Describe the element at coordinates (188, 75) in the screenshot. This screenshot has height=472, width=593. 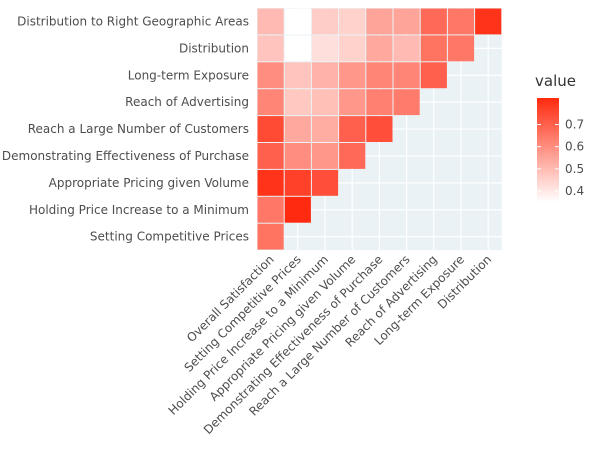
I see `y-tick-label: Long-term Exposure` at that location.